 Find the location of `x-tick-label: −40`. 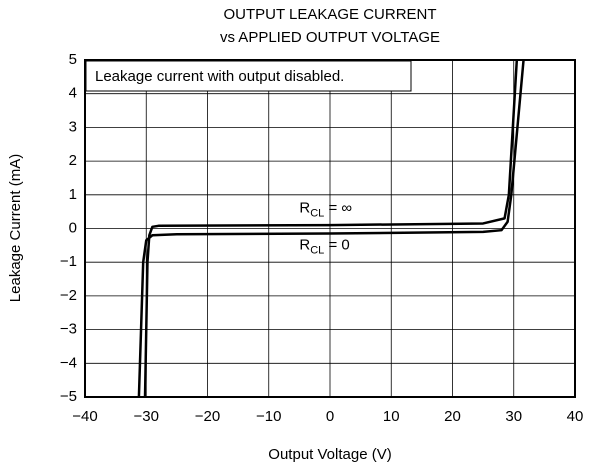

x-tick-label: −40 is located at coordinates (84, 416).